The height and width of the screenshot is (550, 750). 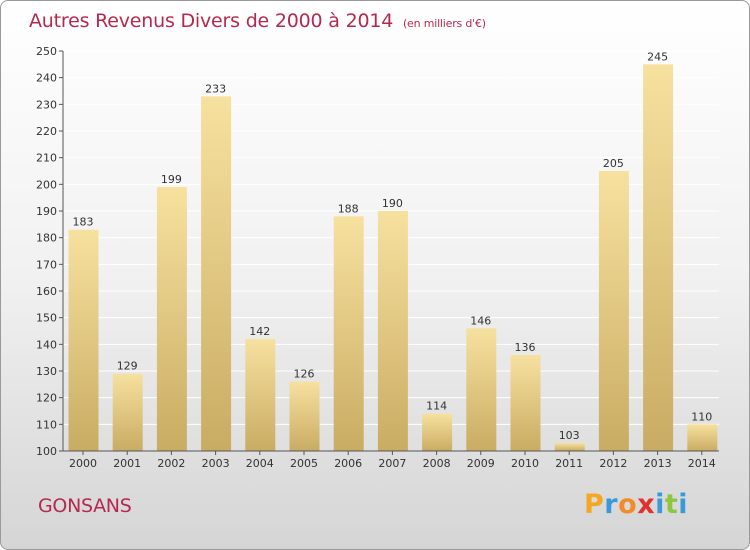 What do you see at coordinates (657, 56) in the screenshot?
I see `data-label: 245` at bounding box center [657, 56].